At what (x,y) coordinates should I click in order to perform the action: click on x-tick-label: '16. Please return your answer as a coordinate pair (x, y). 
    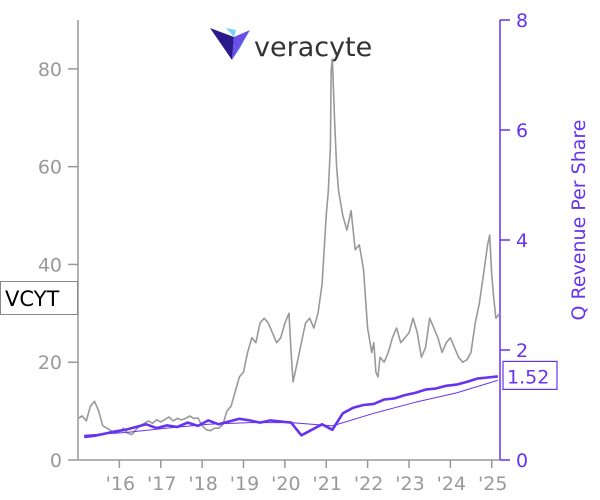
    Looking at the image, I should click on (120, 484).